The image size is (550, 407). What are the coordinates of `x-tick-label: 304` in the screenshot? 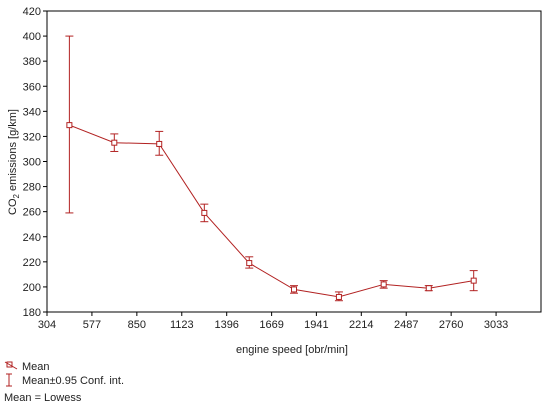 It's located at (47, 325).